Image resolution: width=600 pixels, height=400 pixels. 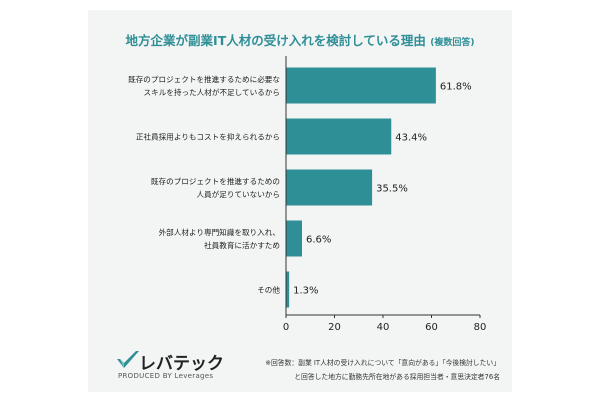 What do you see at coordinates (204, 79) in the screenshot?
I see `category-label-0-0: 既存のプロジェクトを推進するために必要な` at bounding box center [204, 79].